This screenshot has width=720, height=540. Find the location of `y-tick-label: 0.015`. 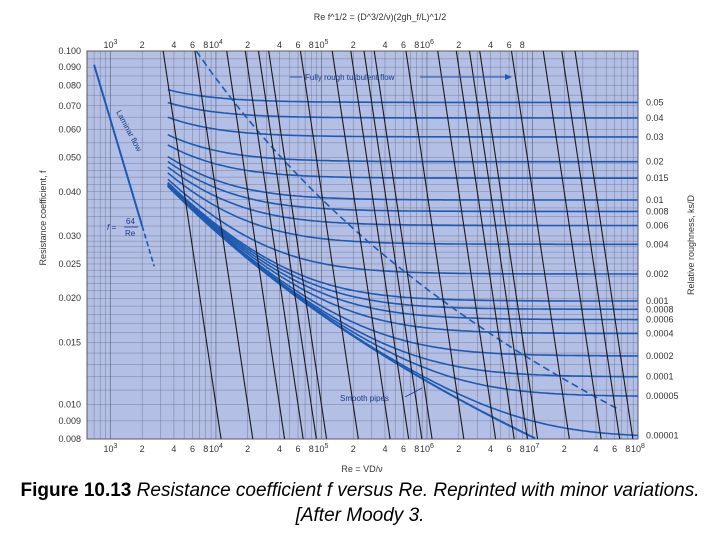

y-tick-label: 0.015 is located at coordinates (69, 342).